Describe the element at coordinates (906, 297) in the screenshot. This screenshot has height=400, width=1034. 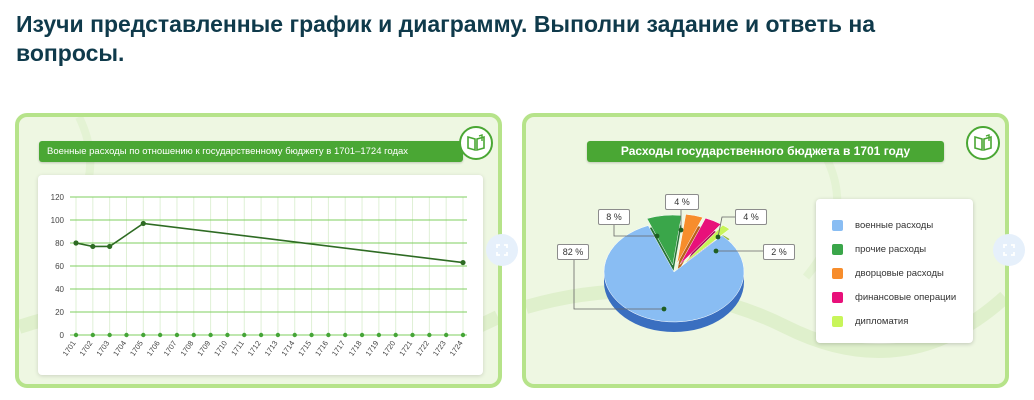
I see `legend-label: финансовые операции` at that location.